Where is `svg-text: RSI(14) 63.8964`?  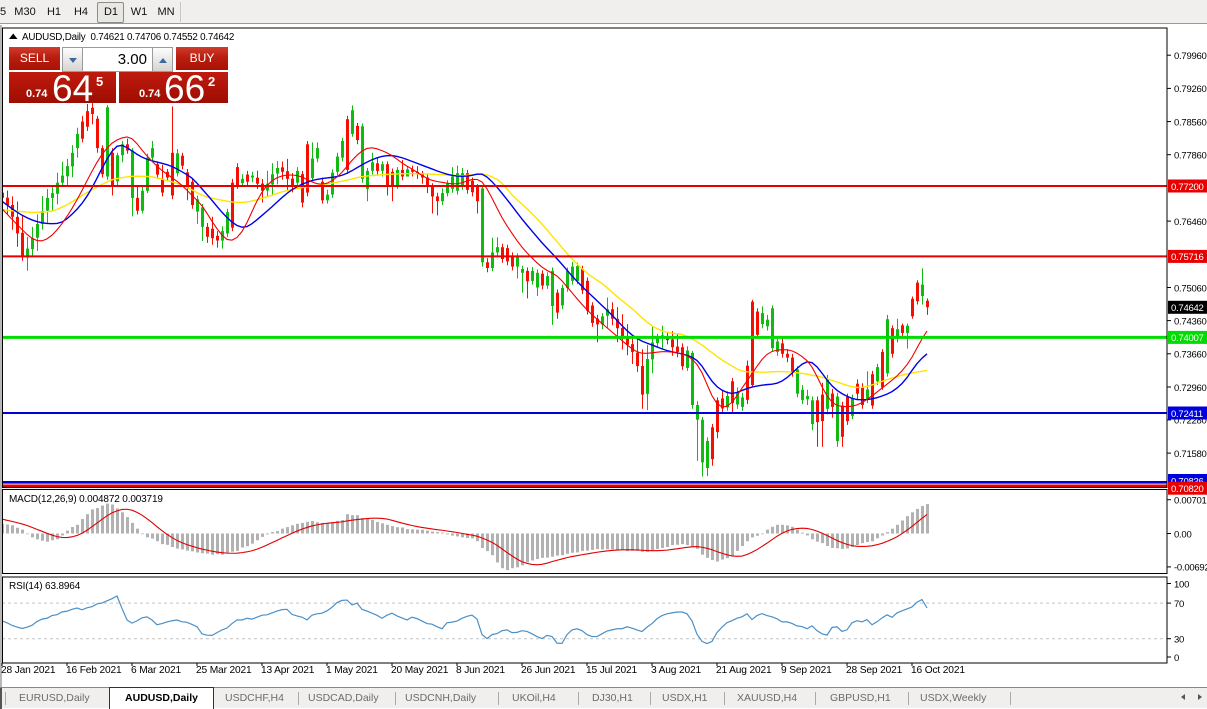
svg-text: RSI(14) 63.8964 is located at coordinates (45, 586).